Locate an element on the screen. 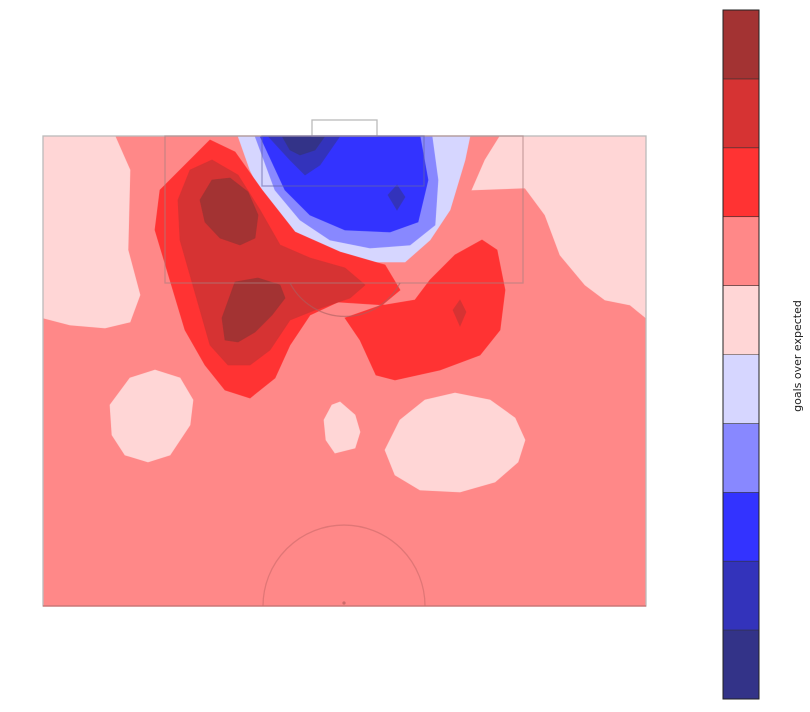  center-spot is located at coordinates (344, 603).